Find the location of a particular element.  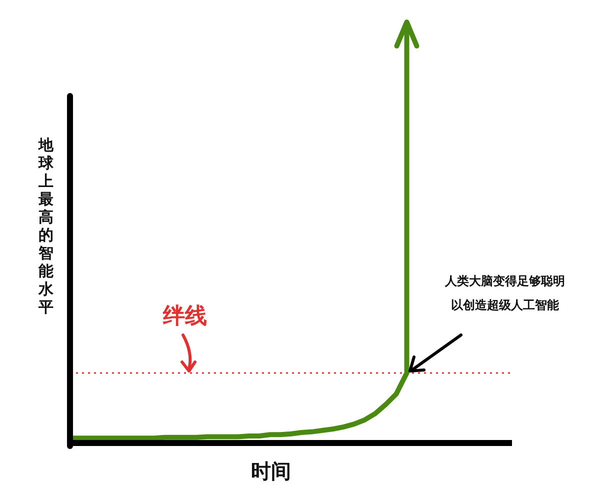

x-axis-title: 时间 is located at coordinates (271, 471).